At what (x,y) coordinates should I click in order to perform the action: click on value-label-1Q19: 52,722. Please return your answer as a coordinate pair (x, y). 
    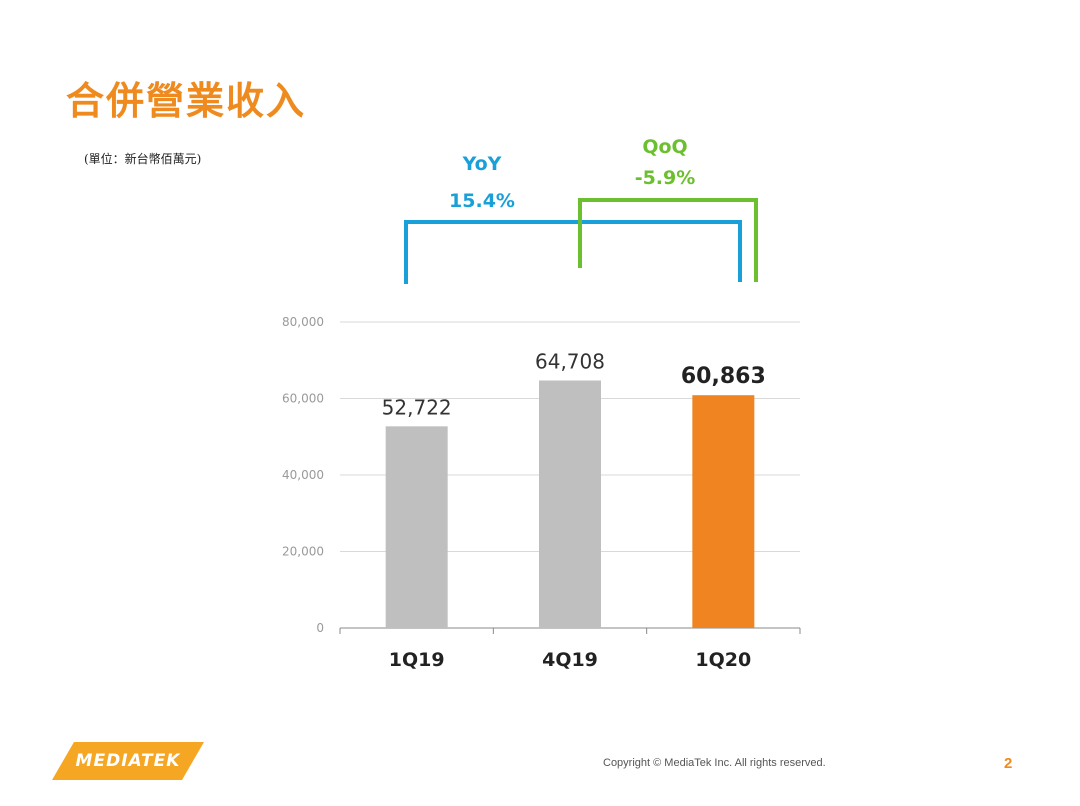
    Looking at the image, I should click on (417, 407).